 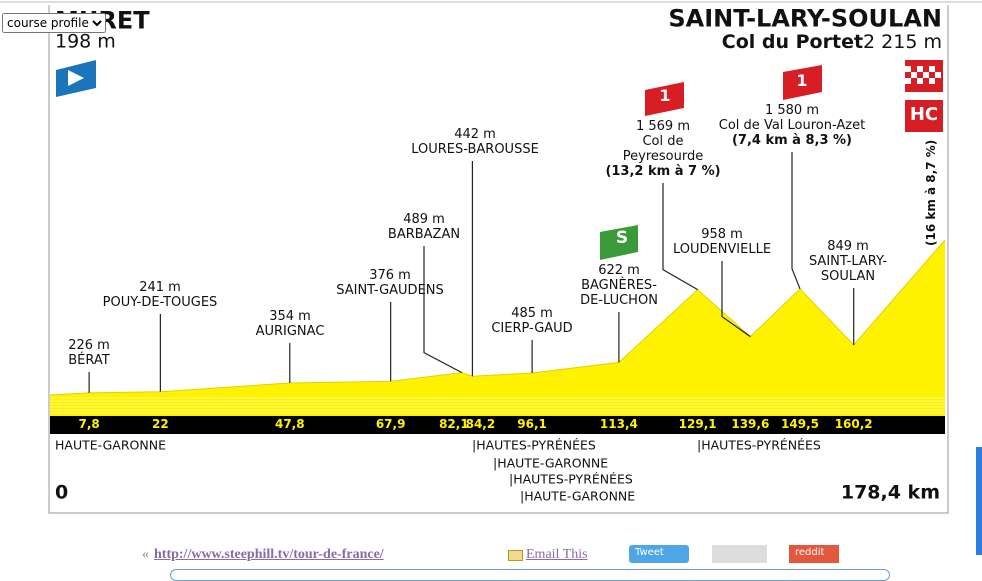 I want to click on finish-name: SAINT-LARY-SOULAN, so click(x=805, y=19).